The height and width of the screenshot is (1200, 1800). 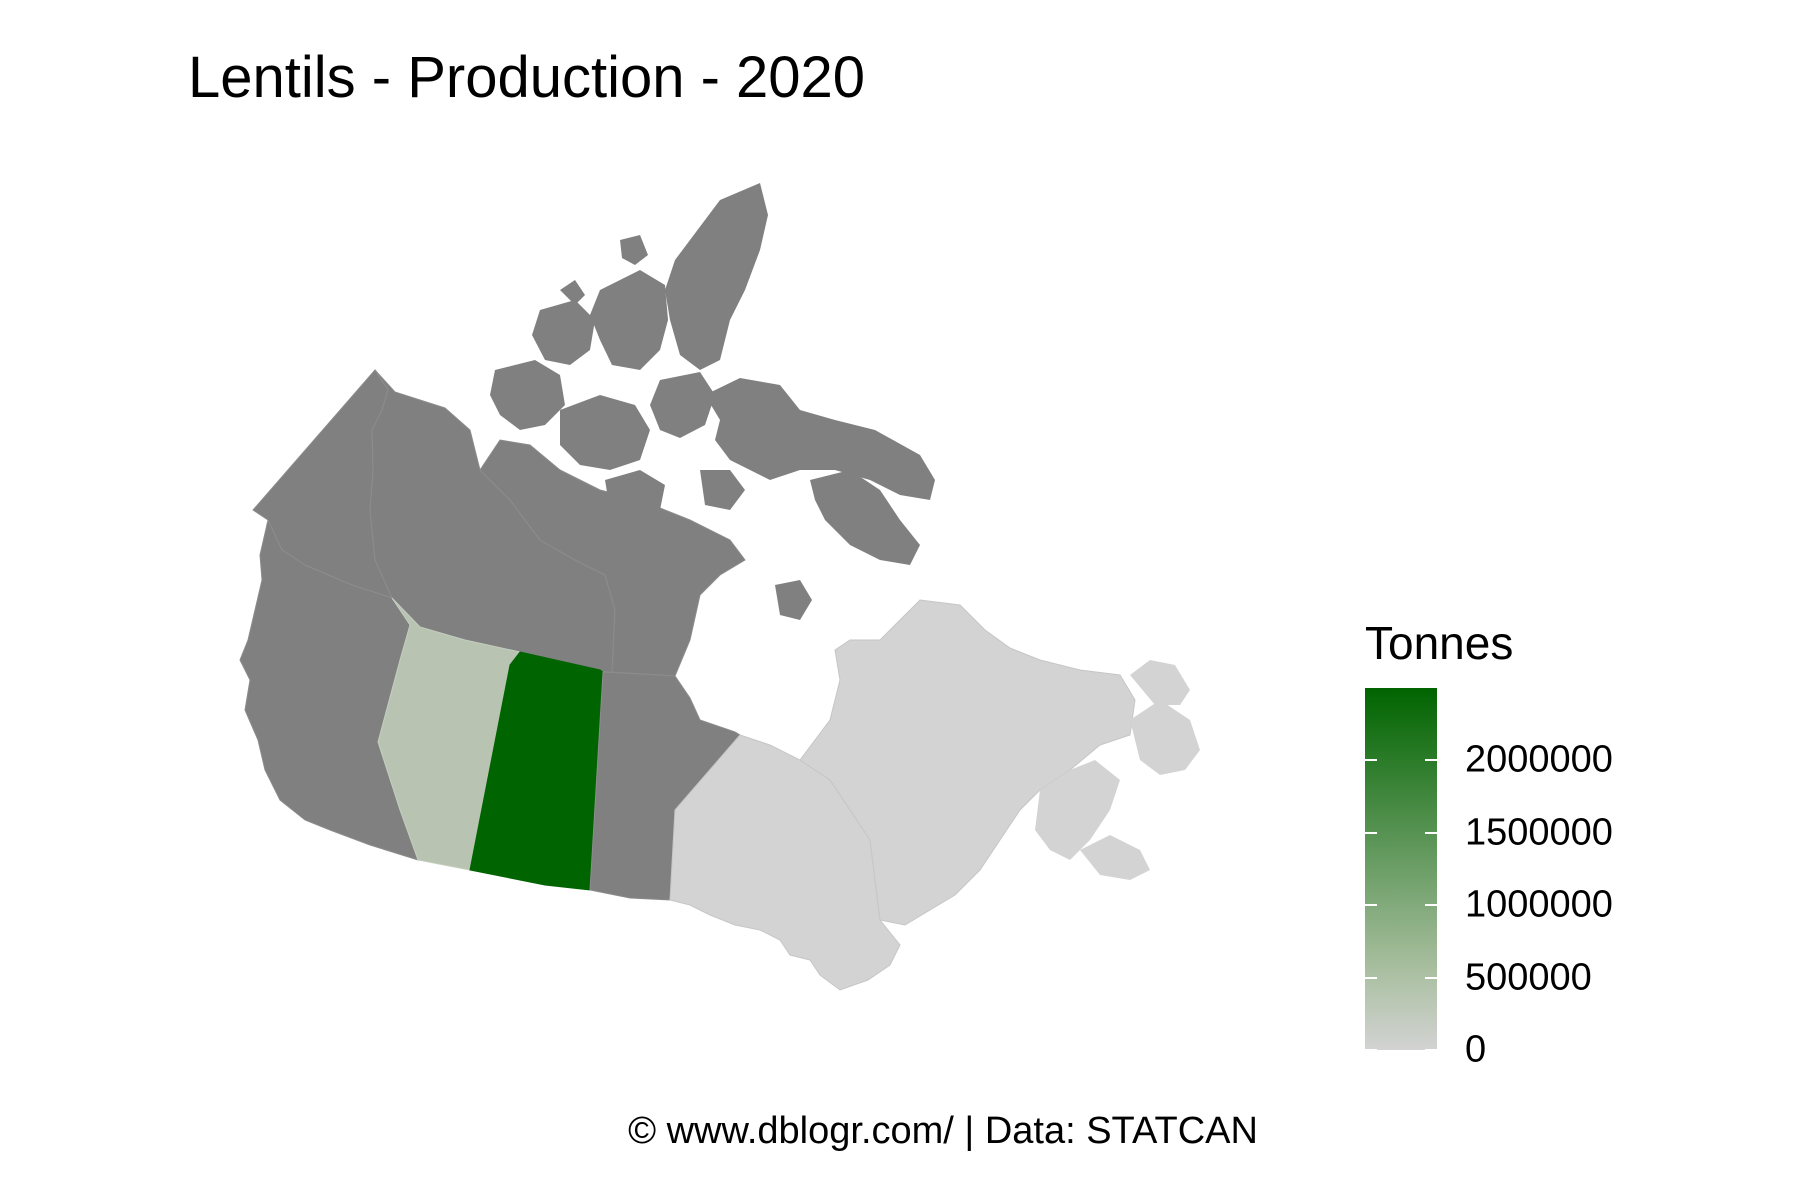 I want to click on legend-colorbar, so click(x=1401, y=869).